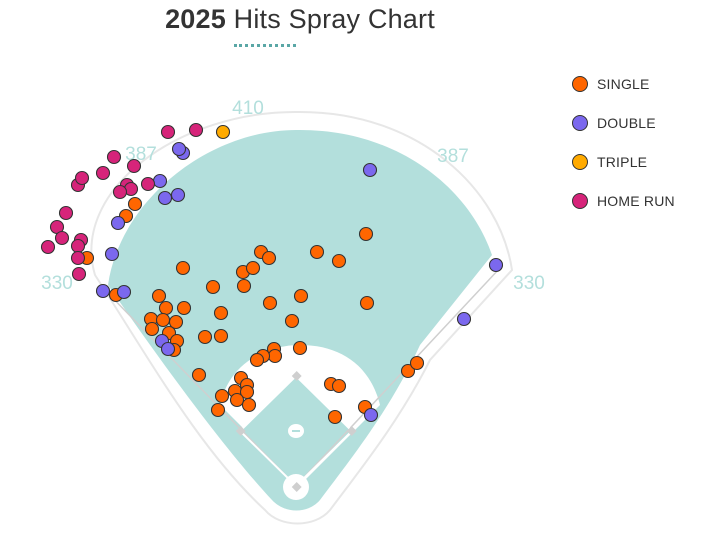  I want to click on title-underline, so click(265, 45).